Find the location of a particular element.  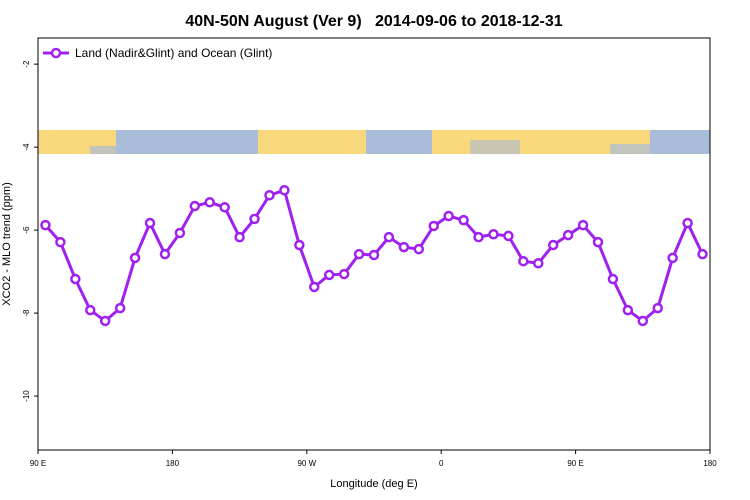

y-tick-label: -4 is located at coordinates (26, 147).